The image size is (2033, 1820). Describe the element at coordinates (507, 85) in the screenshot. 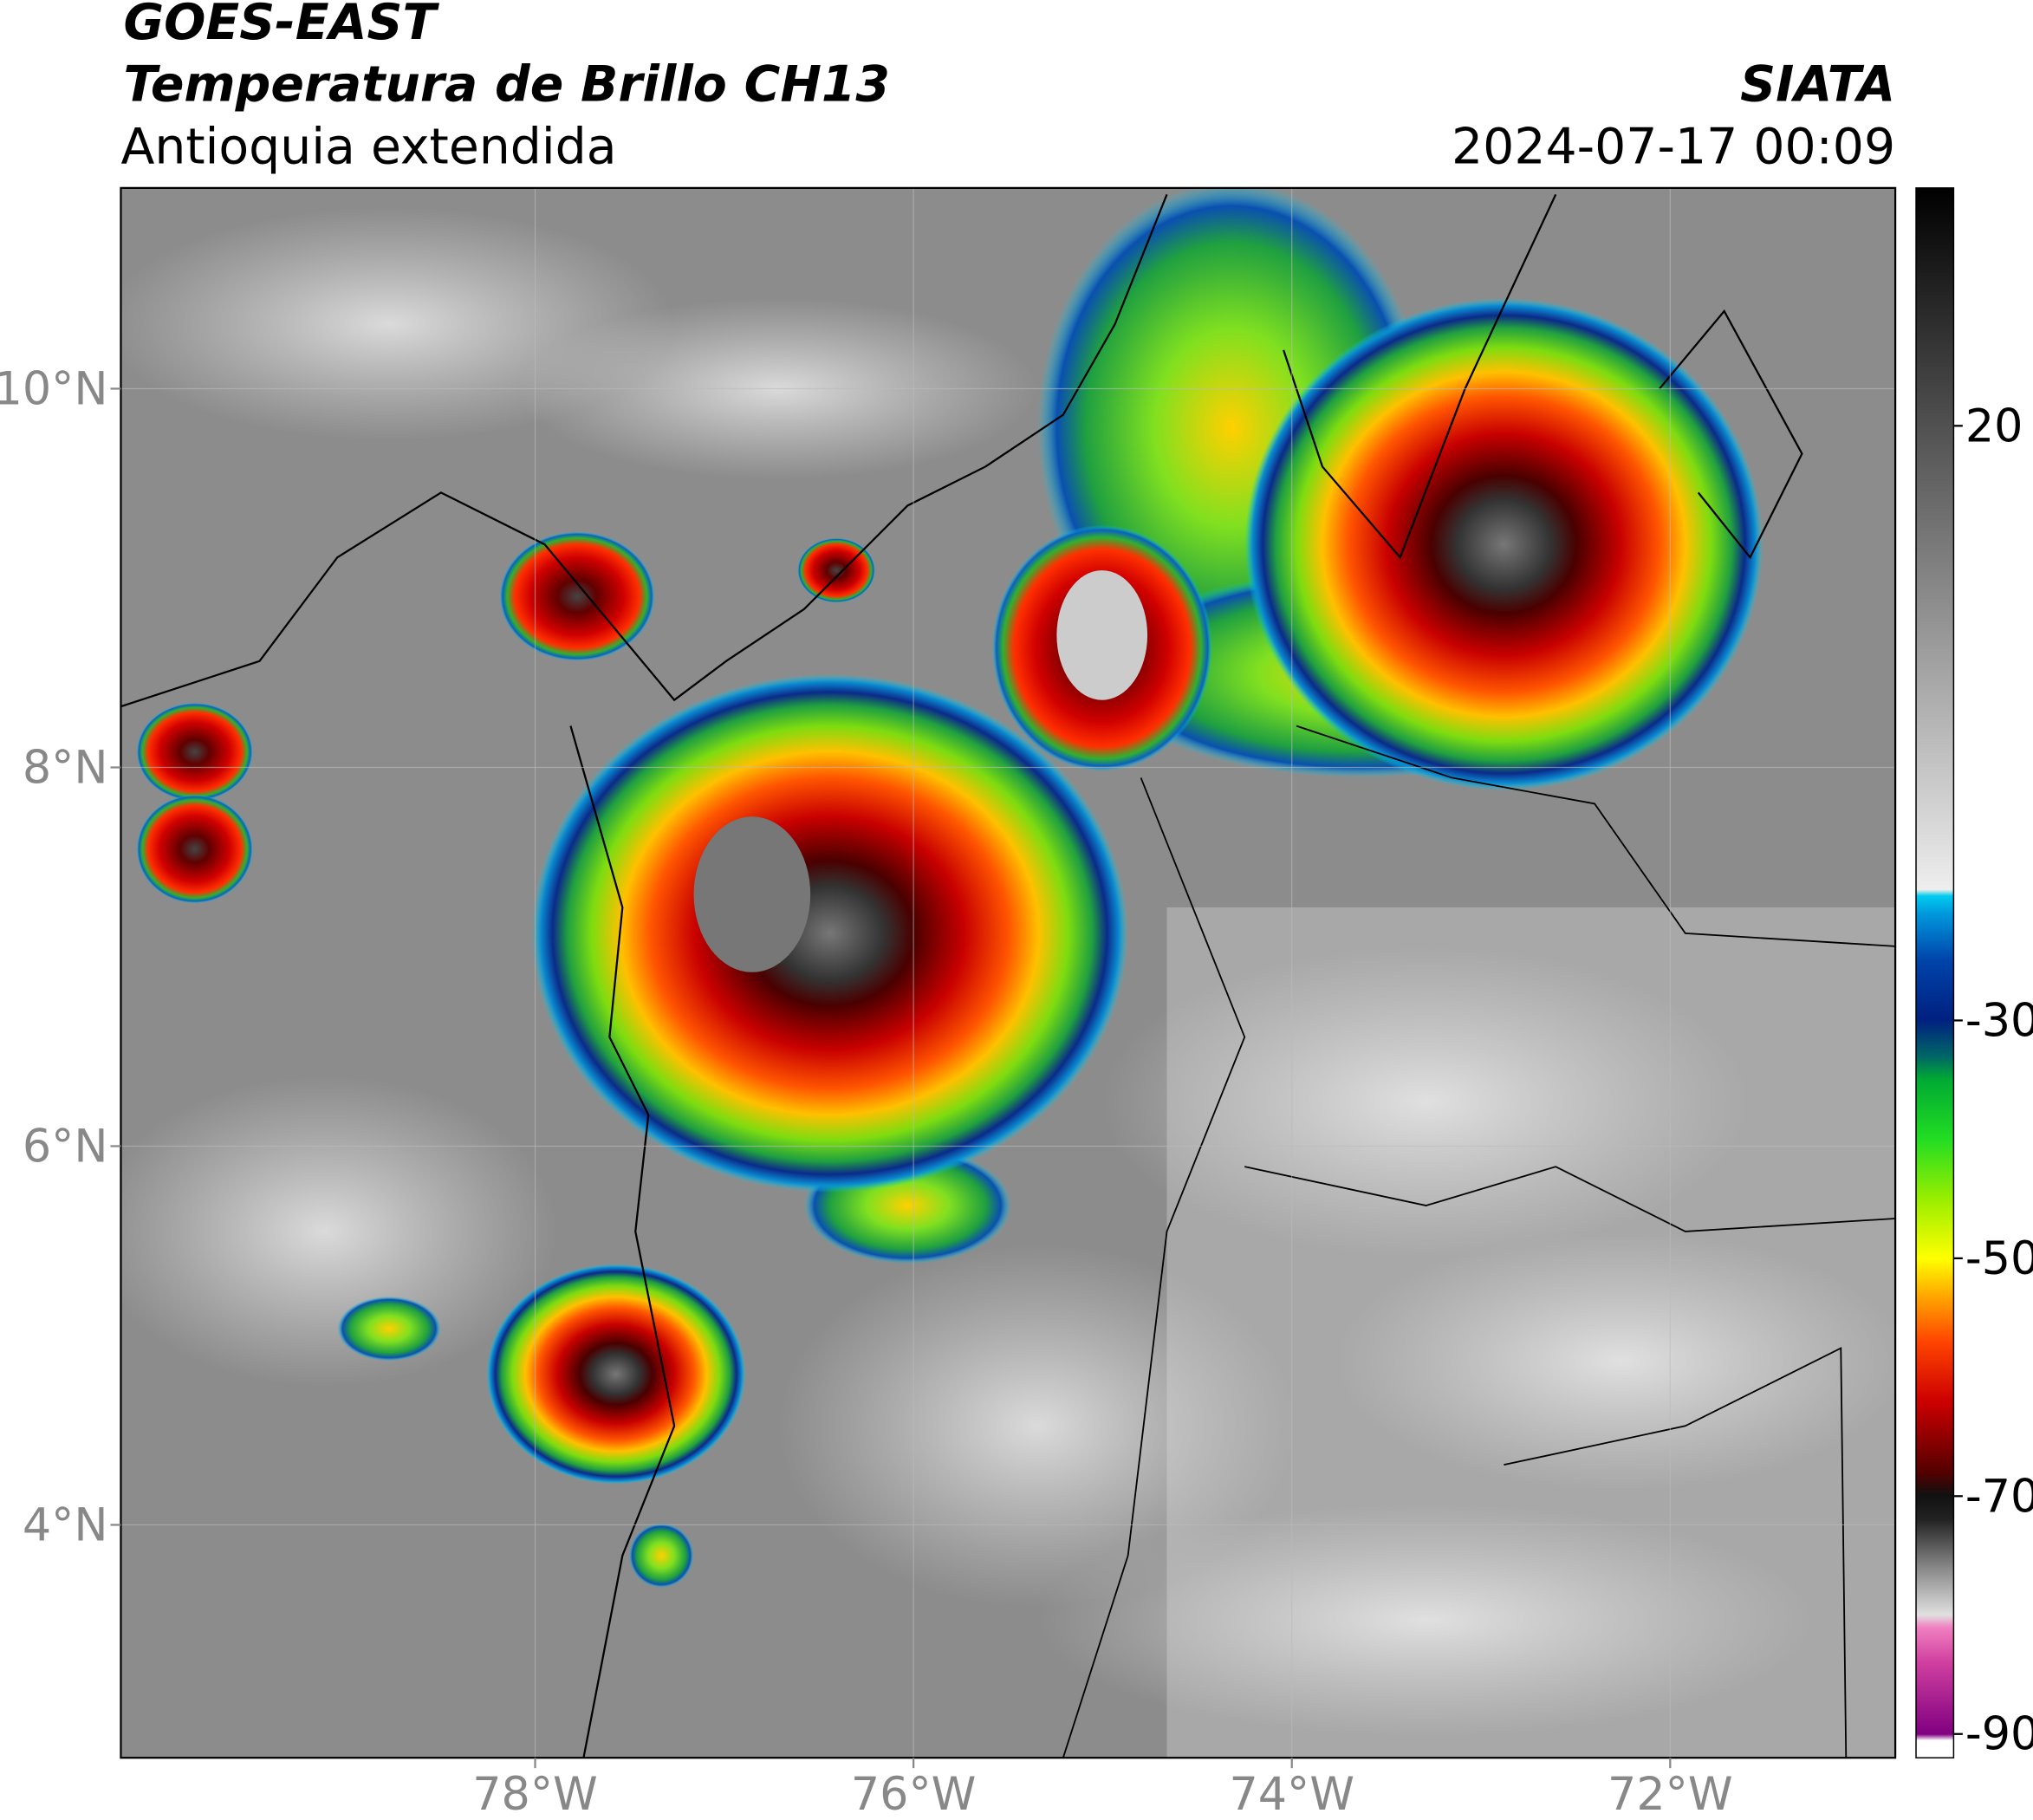

I see `subtitle: Temperatura de Brillo CH13` at that location.